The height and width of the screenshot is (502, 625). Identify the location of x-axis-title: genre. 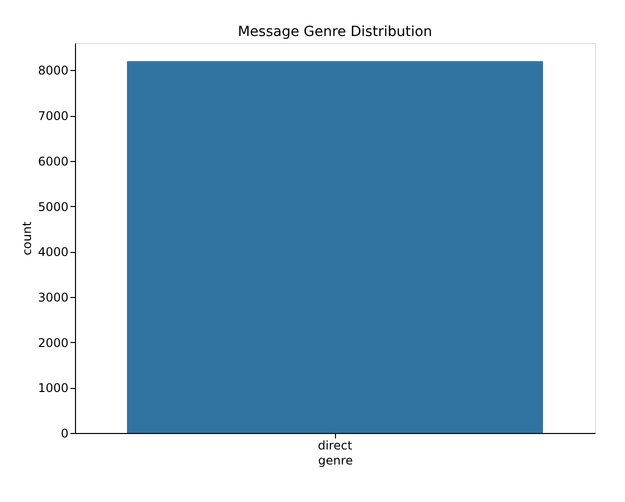
(335, 461).